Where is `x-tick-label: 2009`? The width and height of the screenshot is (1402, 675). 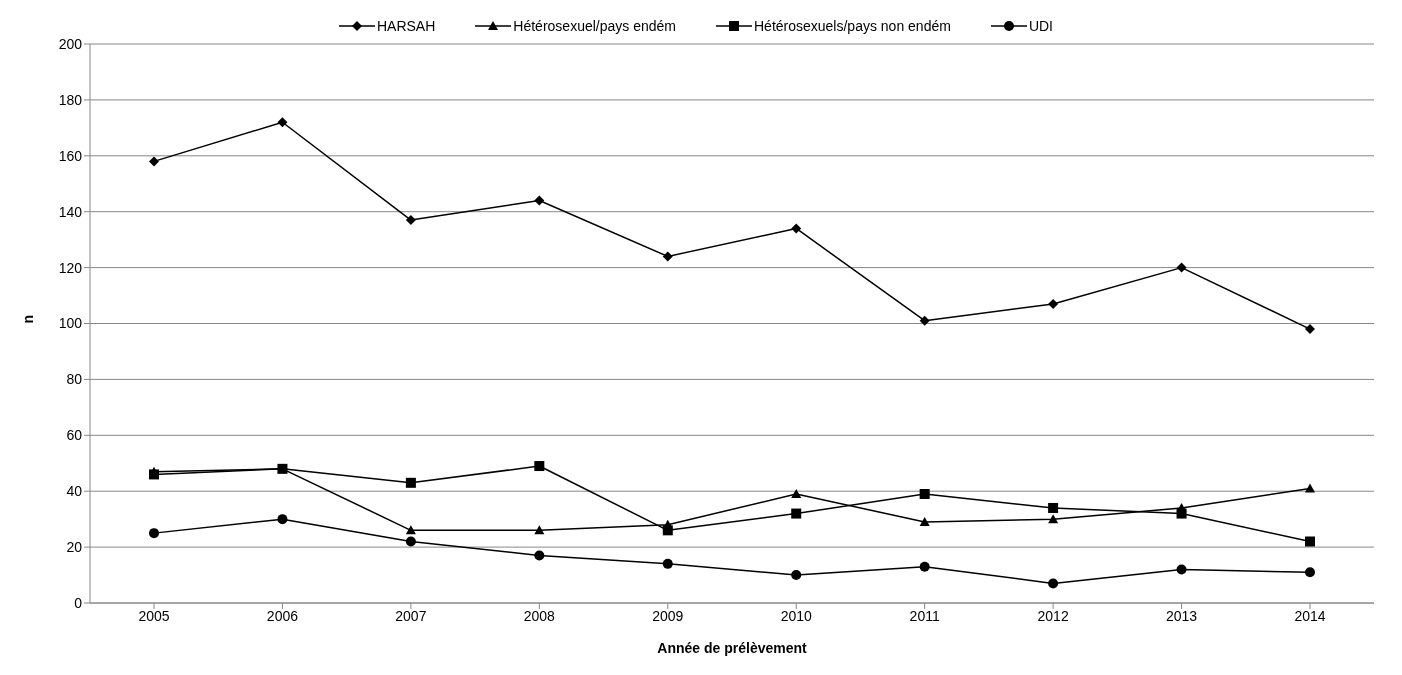 x-tick-label: 2009 is located at coordinates (668, 615).